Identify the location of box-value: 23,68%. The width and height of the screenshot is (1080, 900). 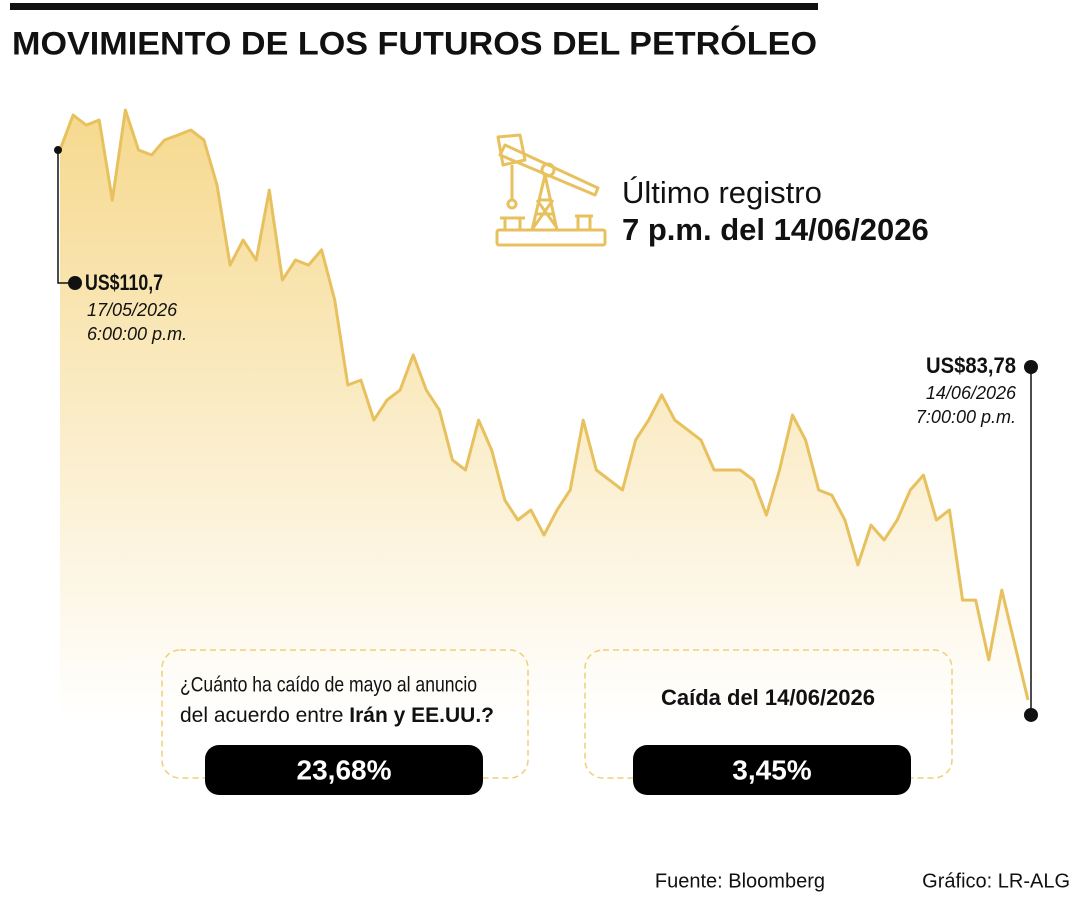
(344, 769).